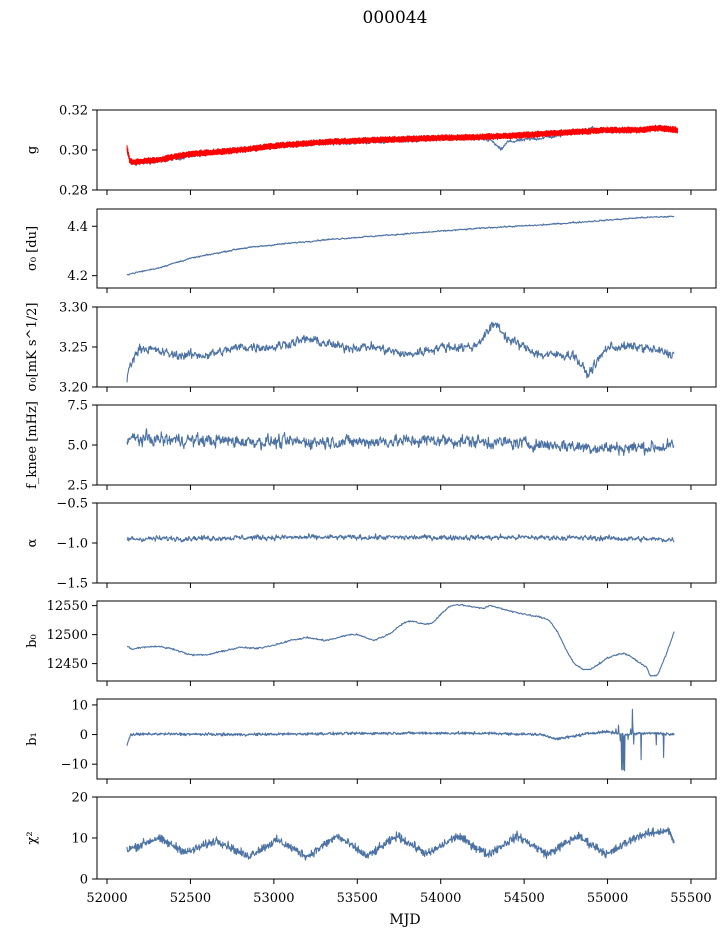 The image size is (725, 936). Describe the element at coordinates (106, 898) in the screenshot. I see `x-tick-label: 52000` at that location.